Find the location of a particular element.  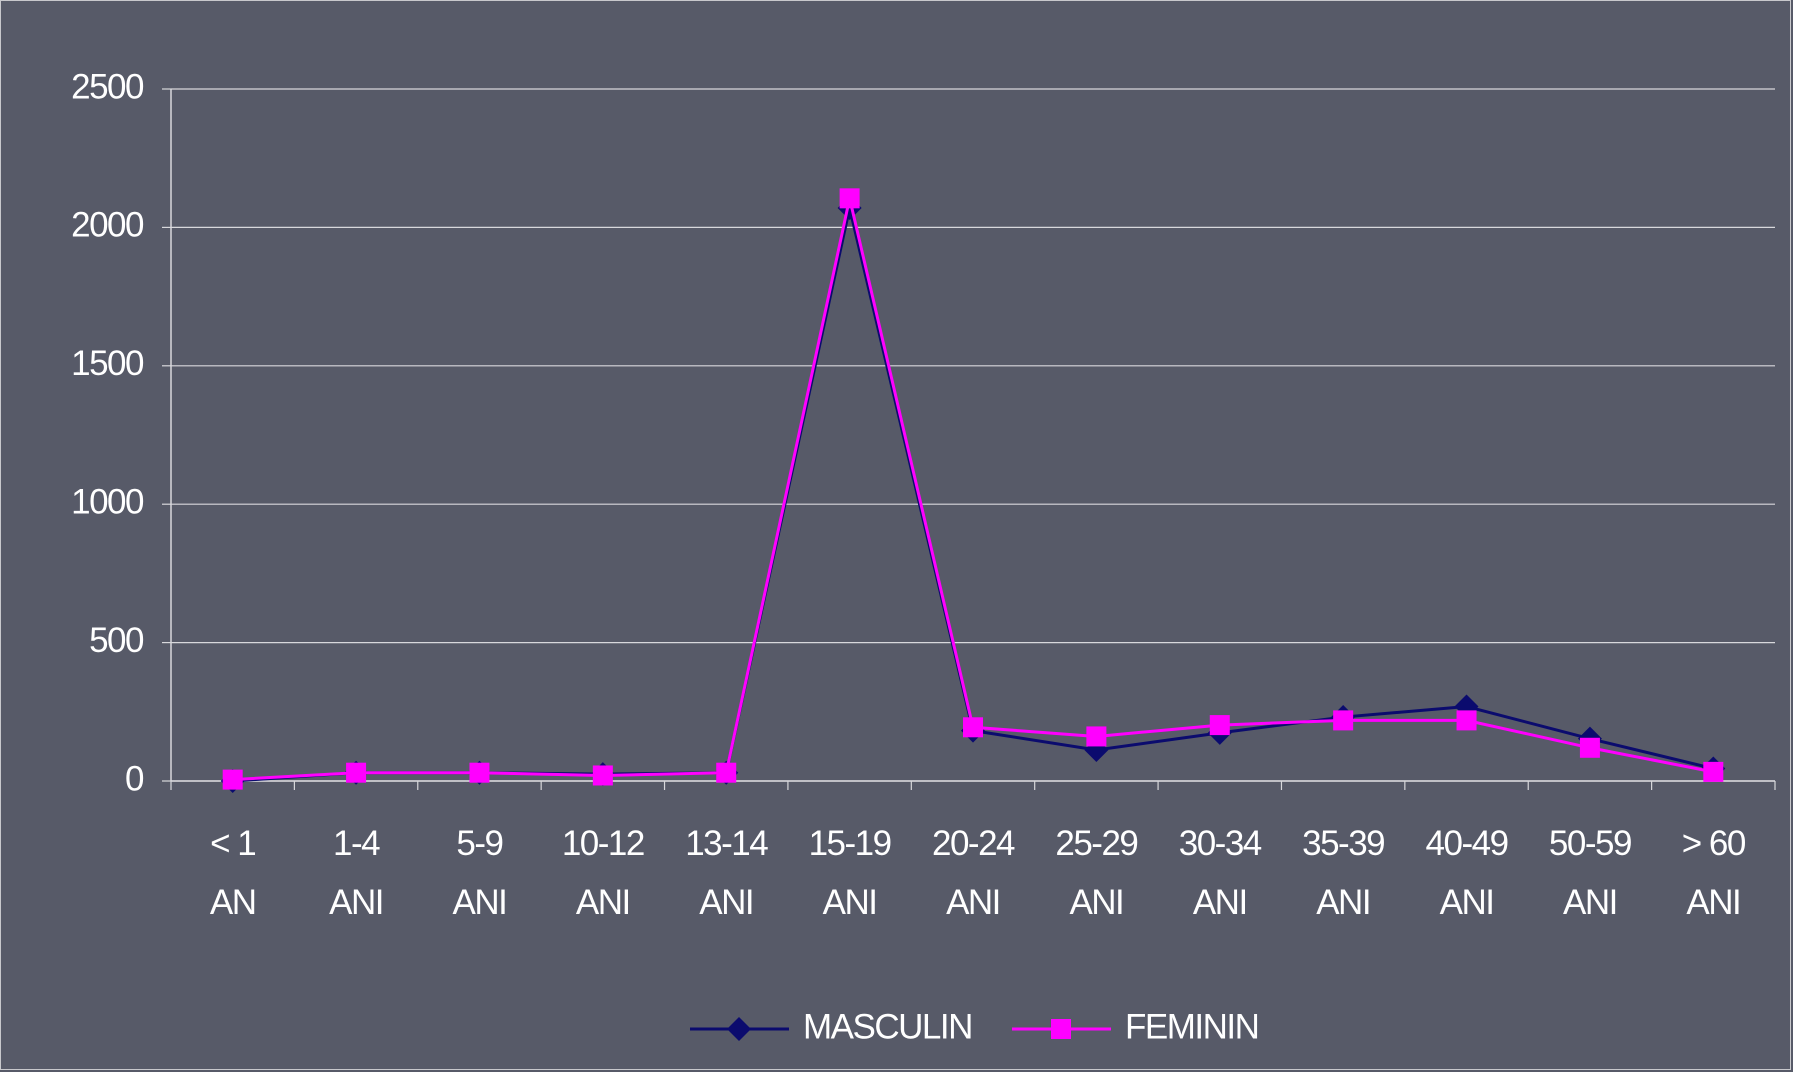

y-tick-label: 1500 is located at coordinates (107, 363).